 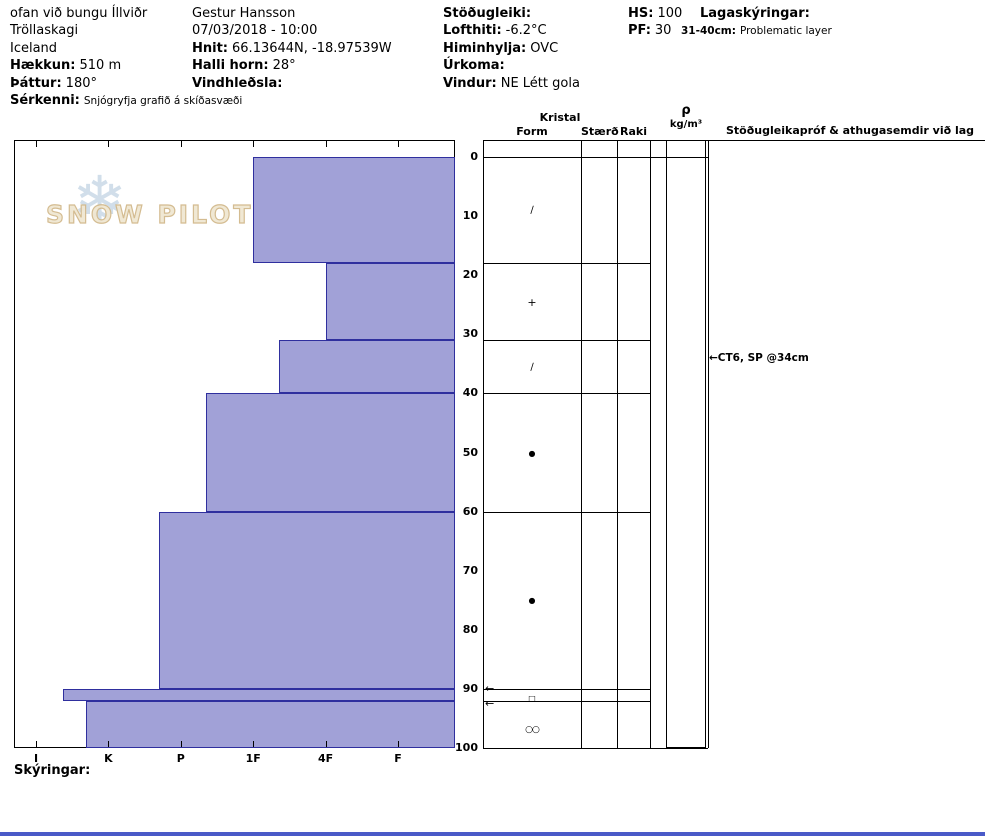 What do you see at coordinates (470, 452) in the screenshot?
I see `depth-axis-label: 50` at bounding box center [470, 452].